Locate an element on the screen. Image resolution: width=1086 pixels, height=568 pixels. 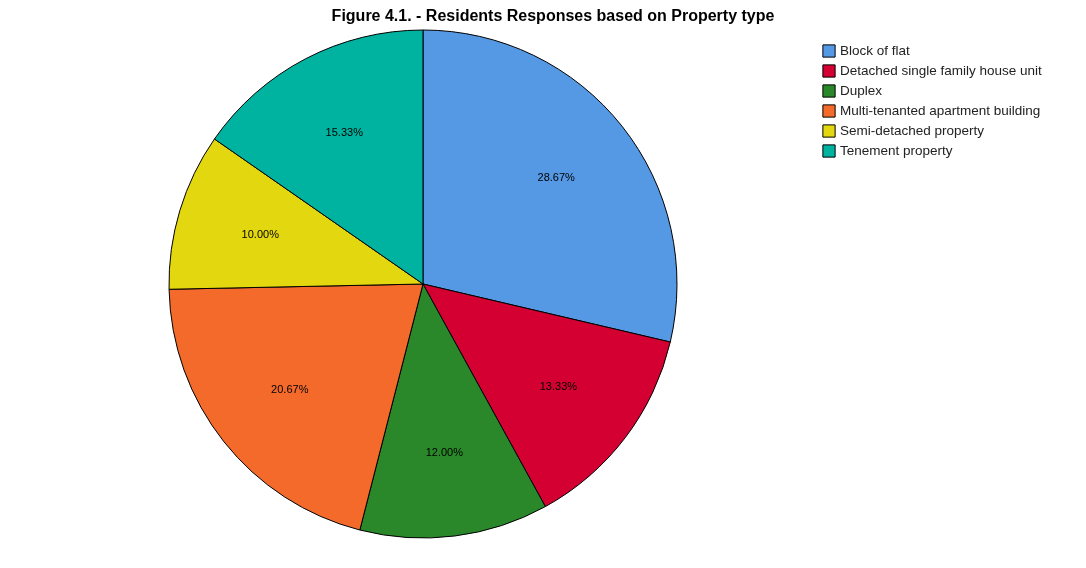
legend-label: Duplex is located at coordinates (861, 90).